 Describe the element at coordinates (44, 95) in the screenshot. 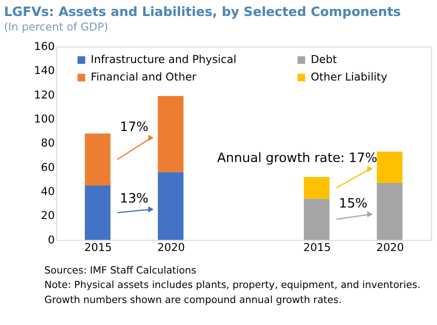

I see `y-tick-label: 120` at that location.